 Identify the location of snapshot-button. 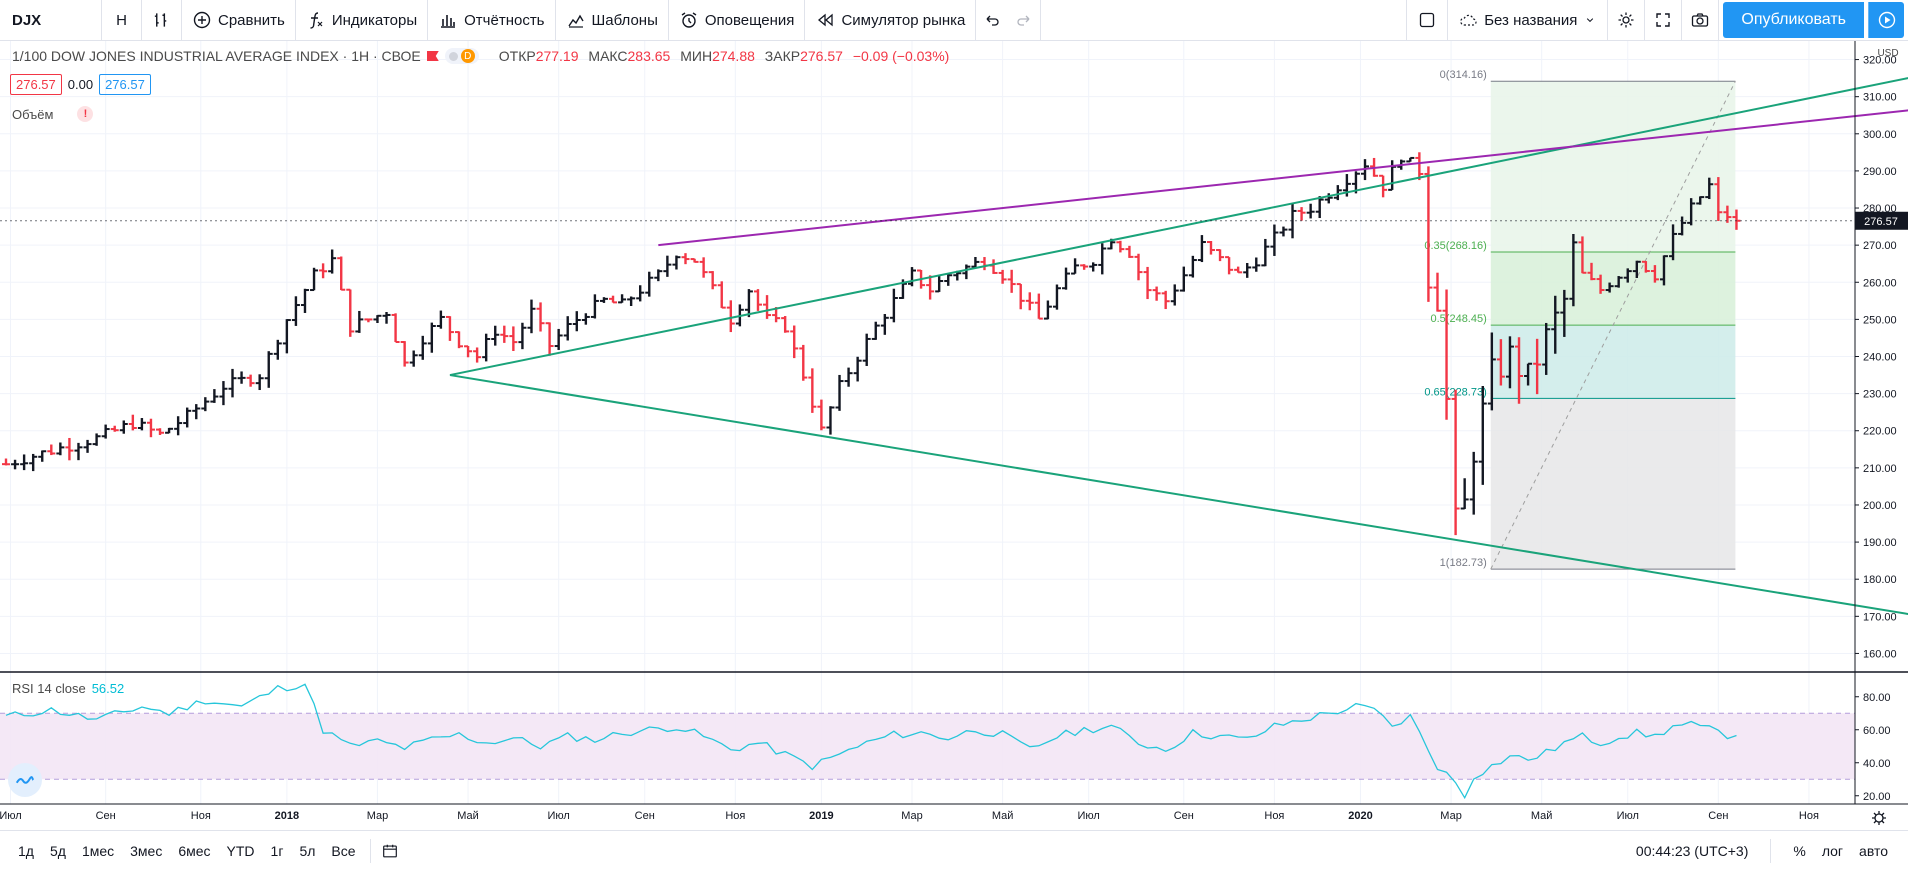
(1701, 20).